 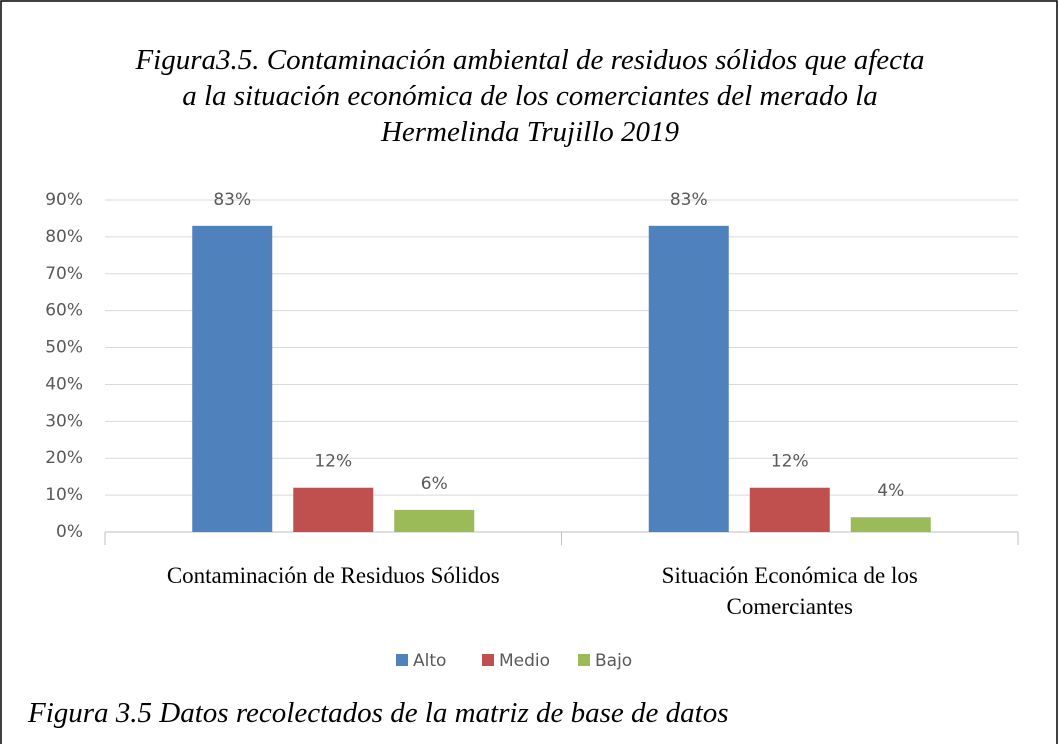 What do you see at coordinates (789, 591) in the screenshot?
I see `x-tick-label: Situación Económica de los Comerciantes` at bounding box center [789, 591].